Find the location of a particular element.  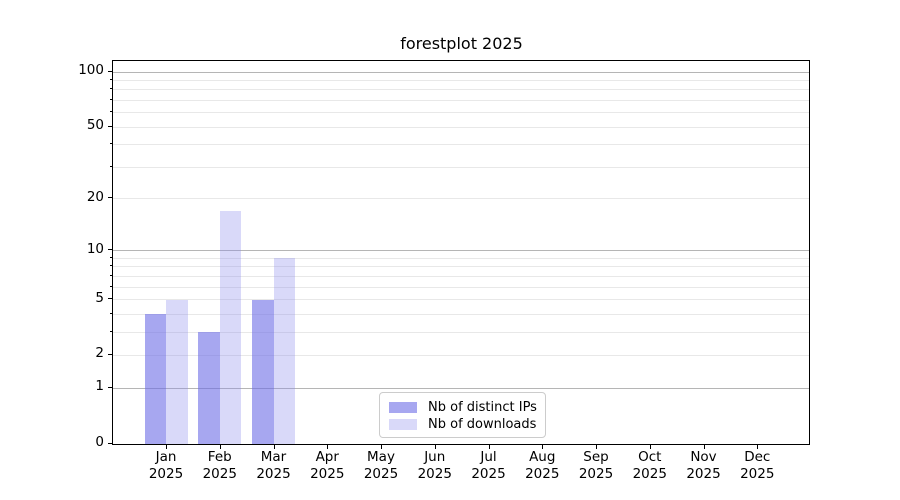

legend-swatch-downloads is located at coordinates (403, 424).